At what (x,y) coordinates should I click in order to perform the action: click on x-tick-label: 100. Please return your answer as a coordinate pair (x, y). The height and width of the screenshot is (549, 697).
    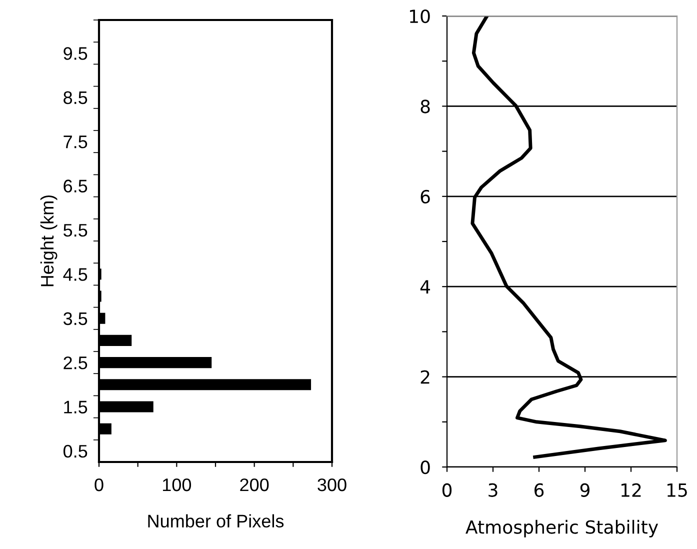
    Looking at the image, I should click on (177, 485).